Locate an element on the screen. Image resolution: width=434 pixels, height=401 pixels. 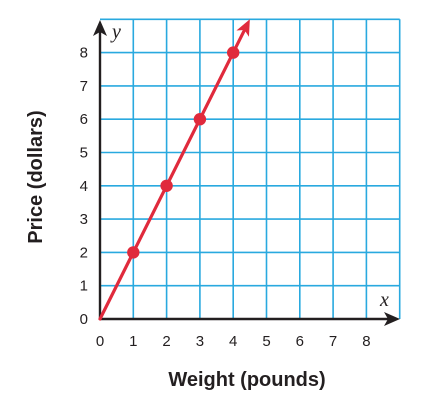
y-tick-label: 8 is located at coordinates (84, 53).